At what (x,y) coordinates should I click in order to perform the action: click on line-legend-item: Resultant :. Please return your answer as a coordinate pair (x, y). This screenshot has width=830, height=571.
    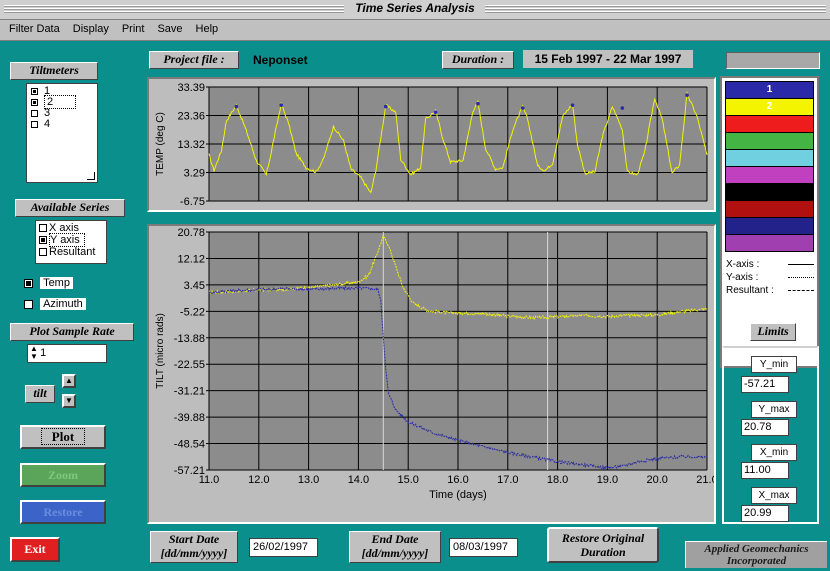
    Looking at the image, I should click on (771, 290).